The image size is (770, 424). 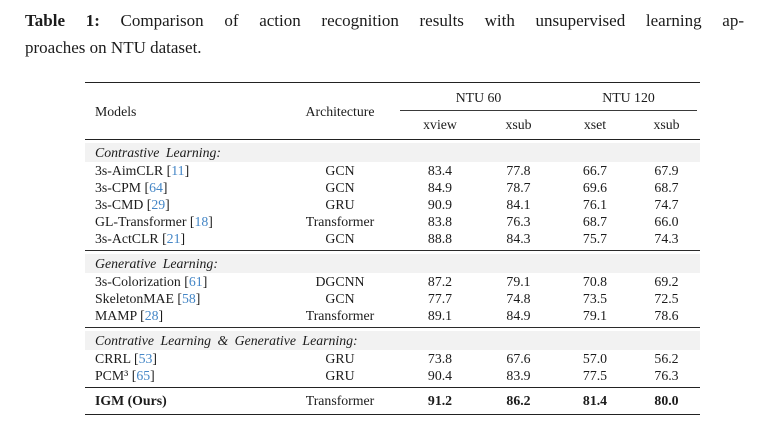 I want to click on model-name-cell: SkeletonMAE [58], so click(x=148, y=298).